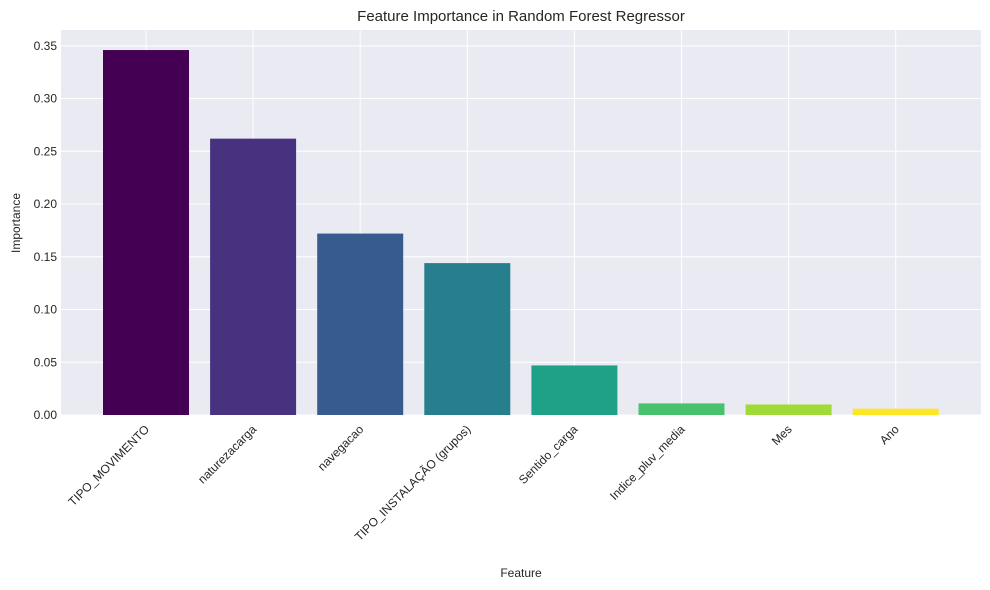 The image size is (990, 590). What do you see at coordinates (109, 465) in the screenshot?
I see `x-tick-label: TIPO_MOVIMENTO` at bounding box center [109, 465].